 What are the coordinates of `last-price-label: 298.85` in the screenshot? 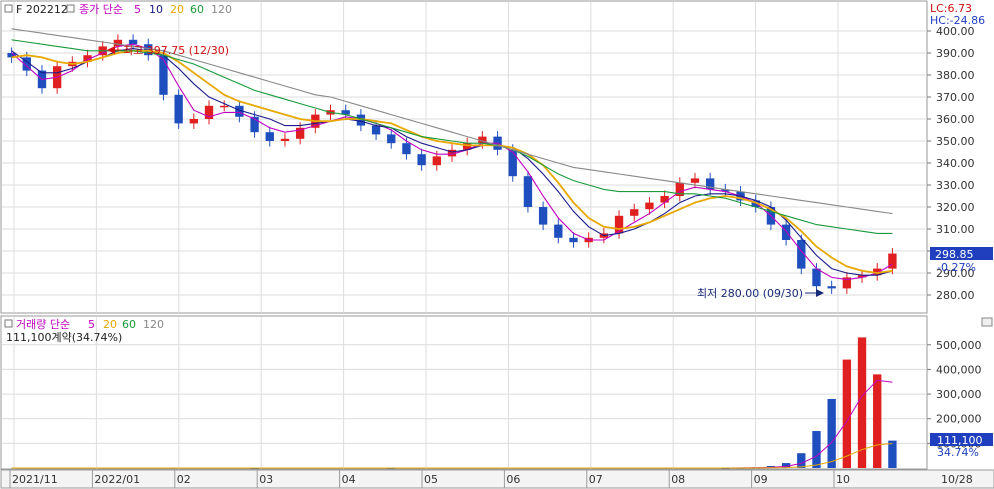 It's located at (954, 254).